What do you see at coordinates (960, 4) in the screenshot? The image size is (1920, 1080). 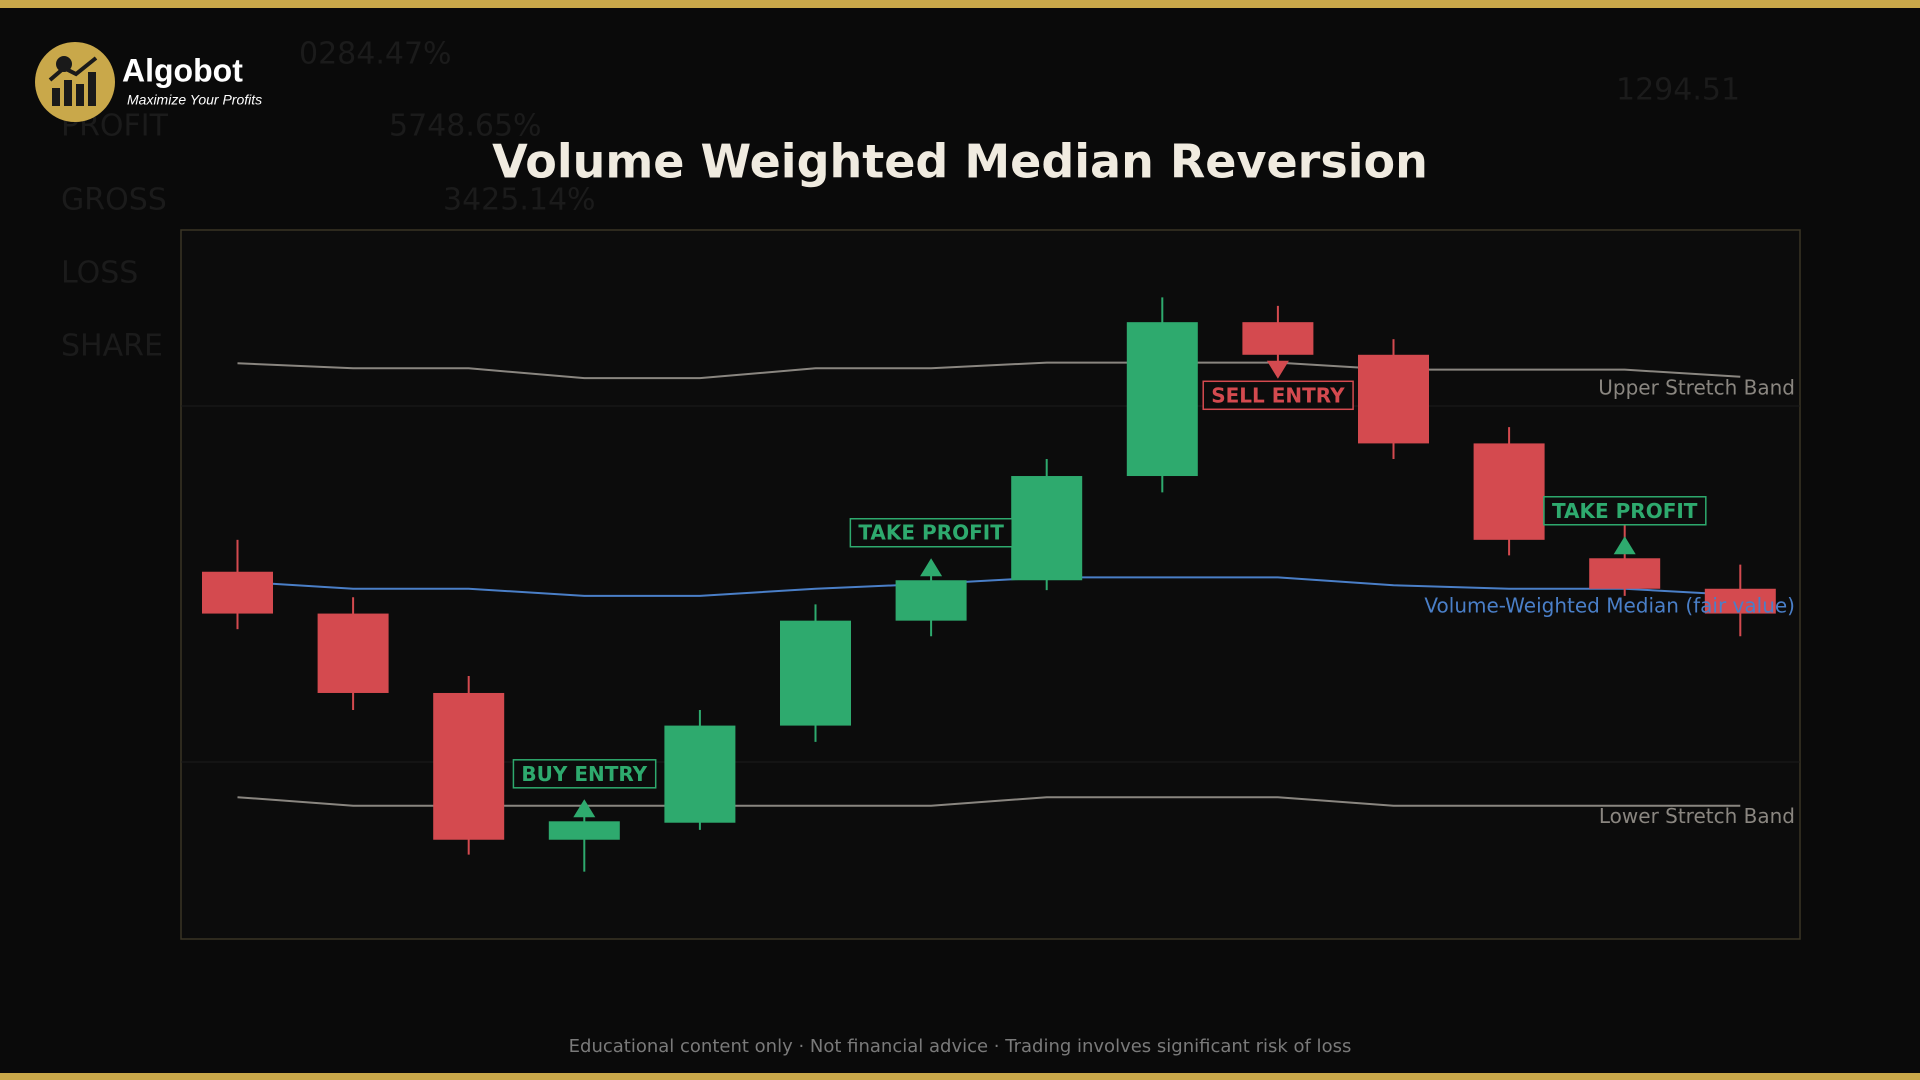 I see `top-bar` at bounding box center [960, 4].